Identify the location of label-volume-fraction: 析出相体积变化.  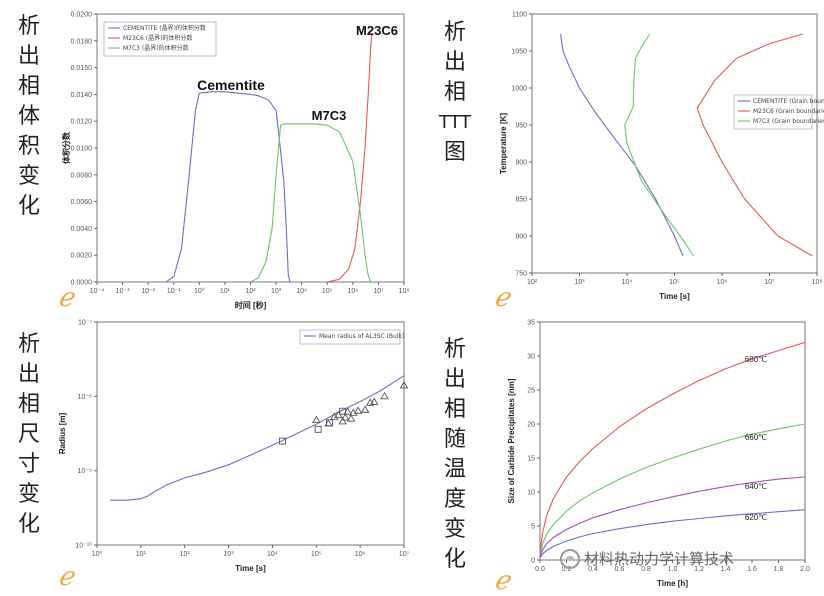
(29, 117).